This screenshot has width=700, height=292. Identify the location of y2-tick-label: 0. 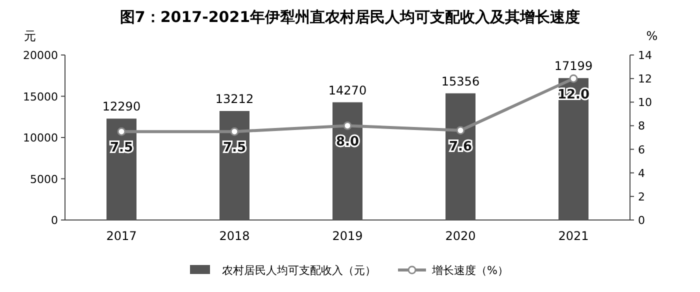
(641, 220).